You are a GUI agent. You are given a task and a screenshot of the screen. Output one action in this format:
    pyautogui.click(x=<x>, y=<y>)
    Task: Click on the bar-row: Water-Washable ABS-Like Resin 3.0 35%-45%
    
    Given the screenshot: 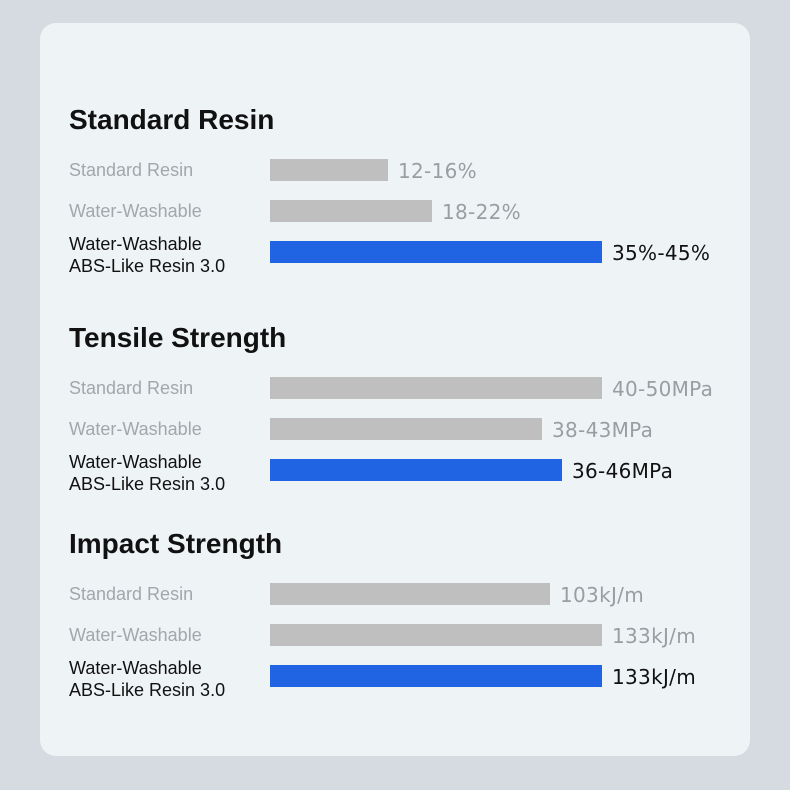 What is the action you would take?
    pyautogui.click(x=395, y=257)
    